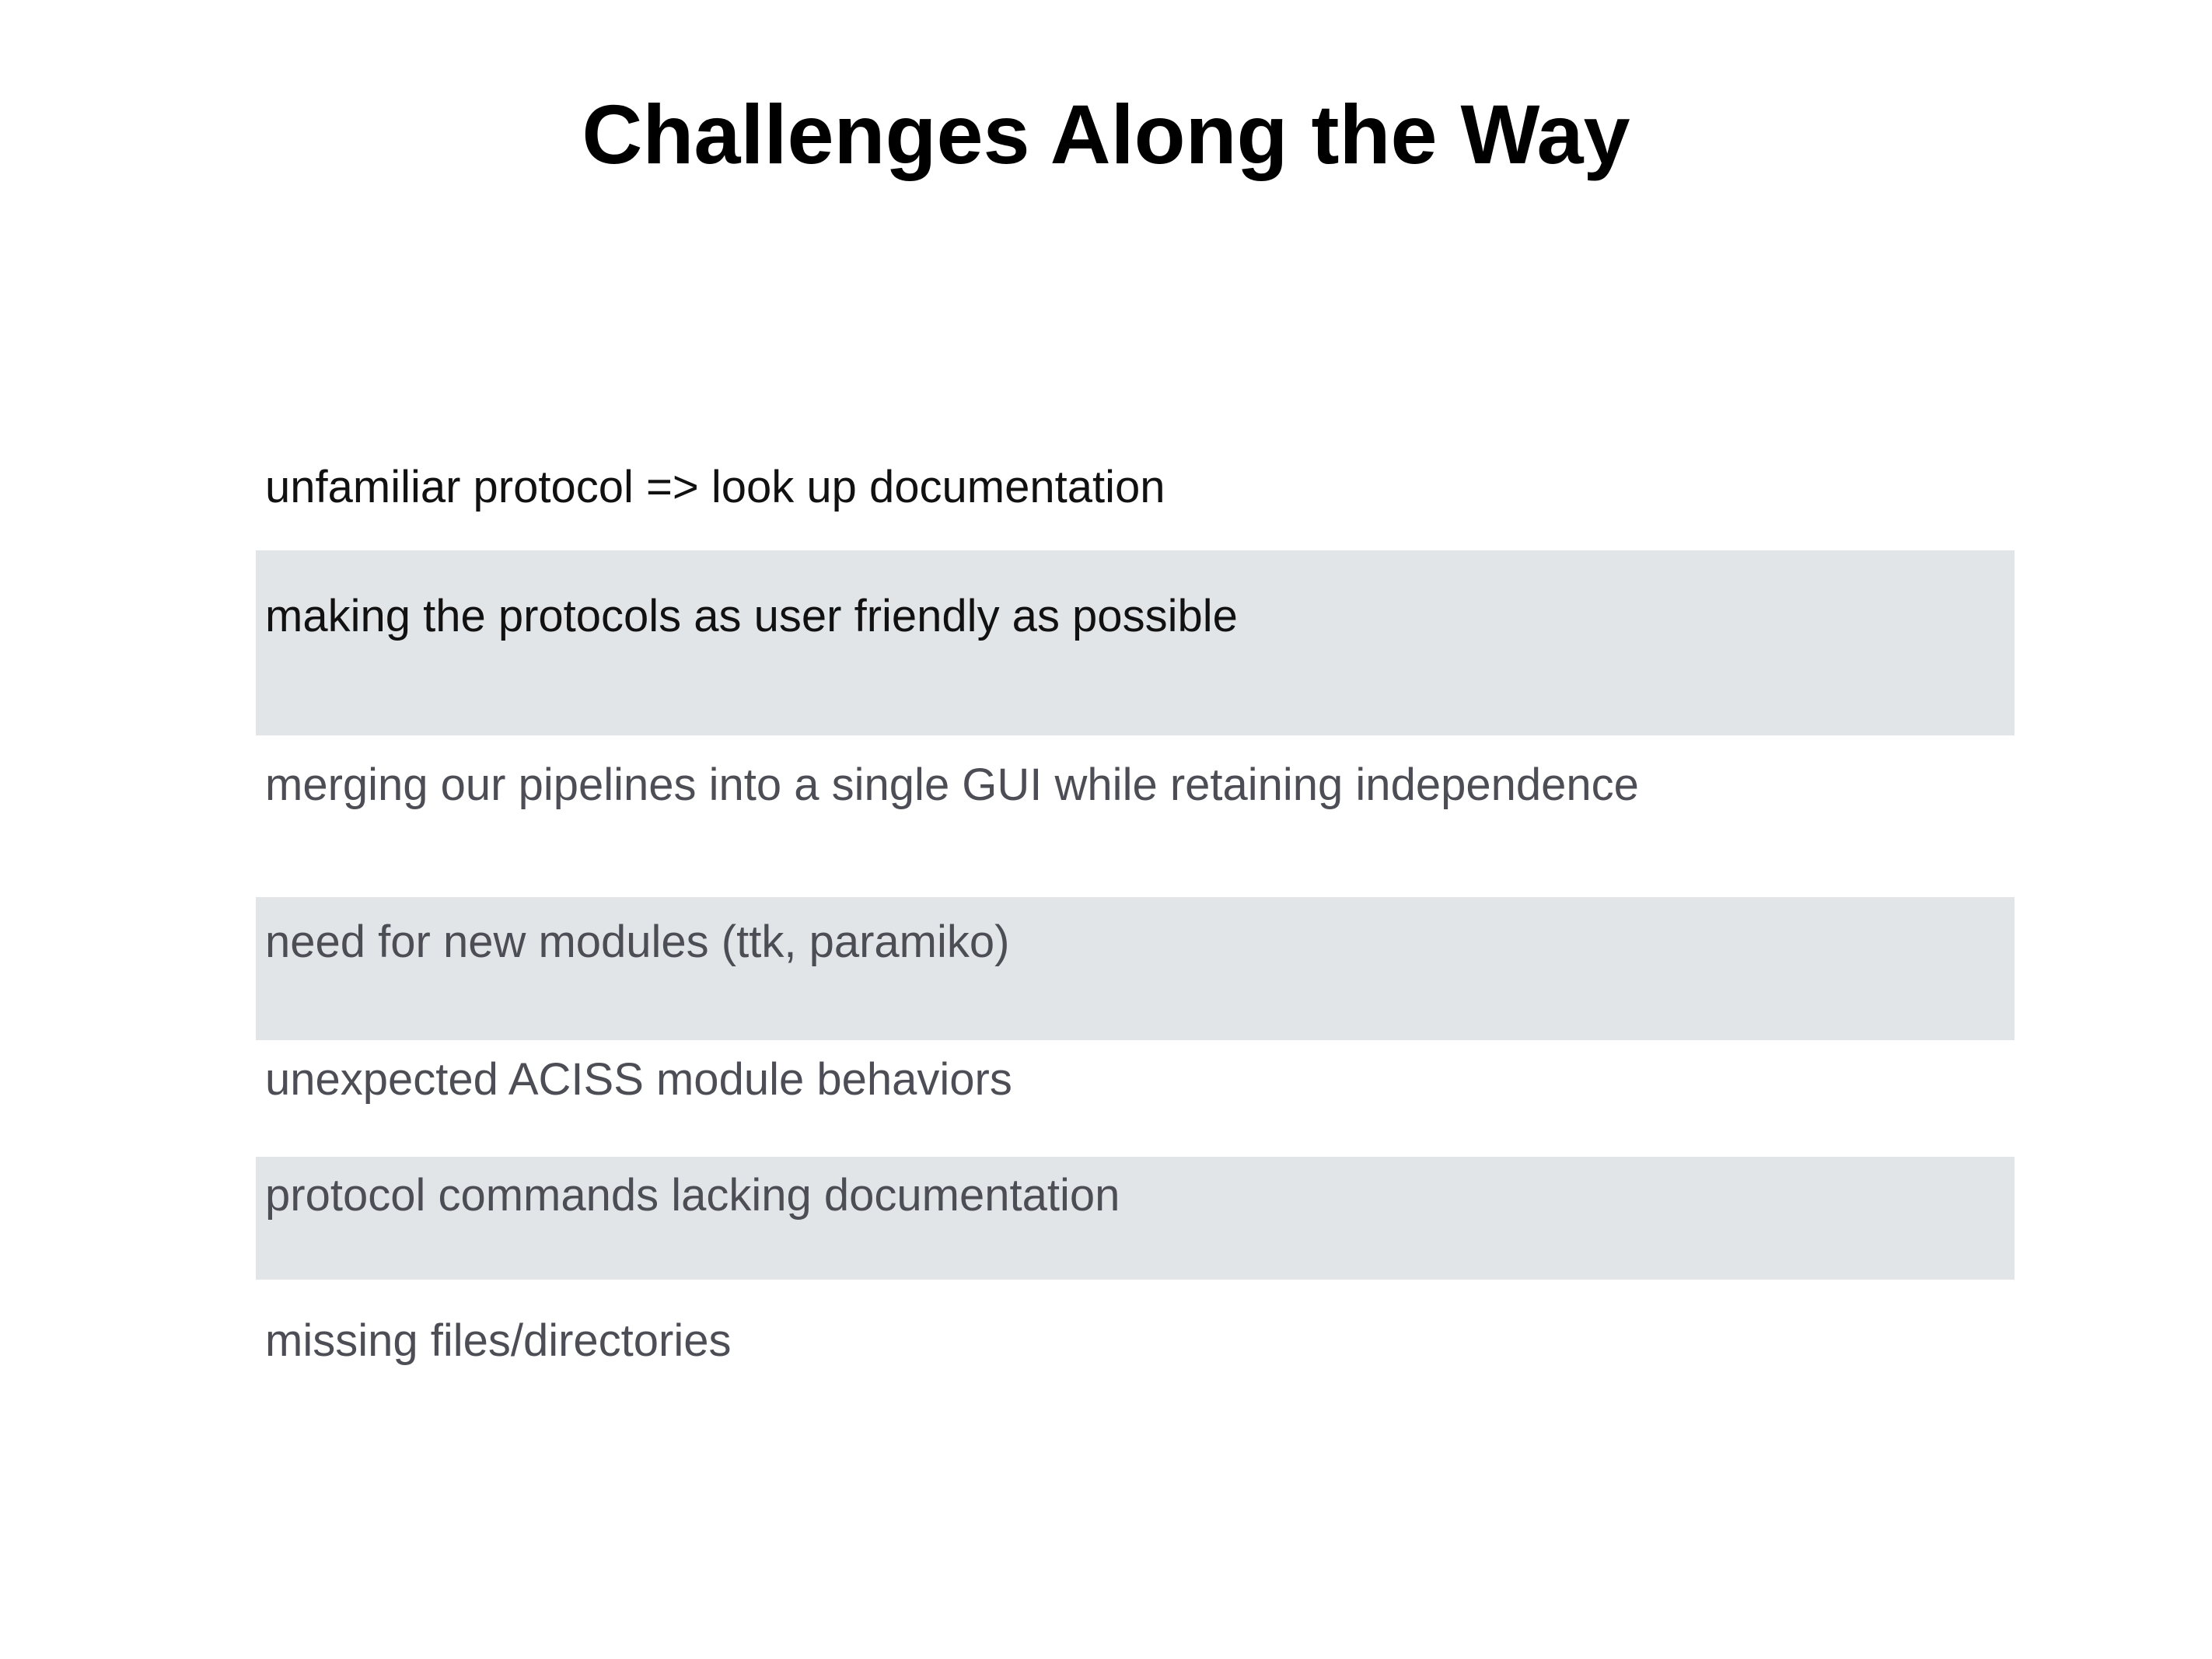 The height and width of the screenshot is (1659, 2212). Describe the element at coordinates (1106, 134) in the screenshot. I see `slide-title: Challenges Along the Way` at that location.